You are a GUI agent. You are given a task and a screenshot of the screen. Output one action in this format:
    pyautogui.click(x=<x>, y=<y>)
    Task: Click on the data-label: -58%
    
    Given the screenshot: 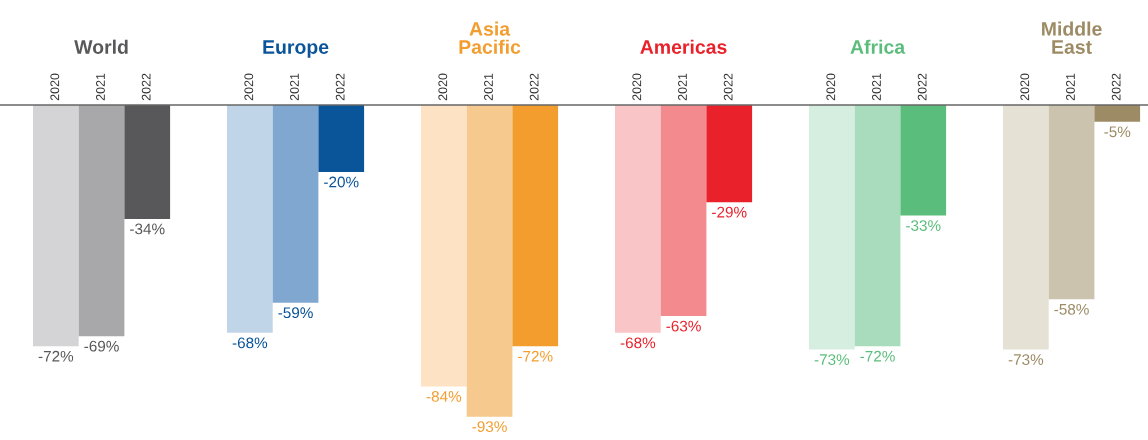 What is the action you would take?
    pyautogui.click(x=1071, y=309)
    